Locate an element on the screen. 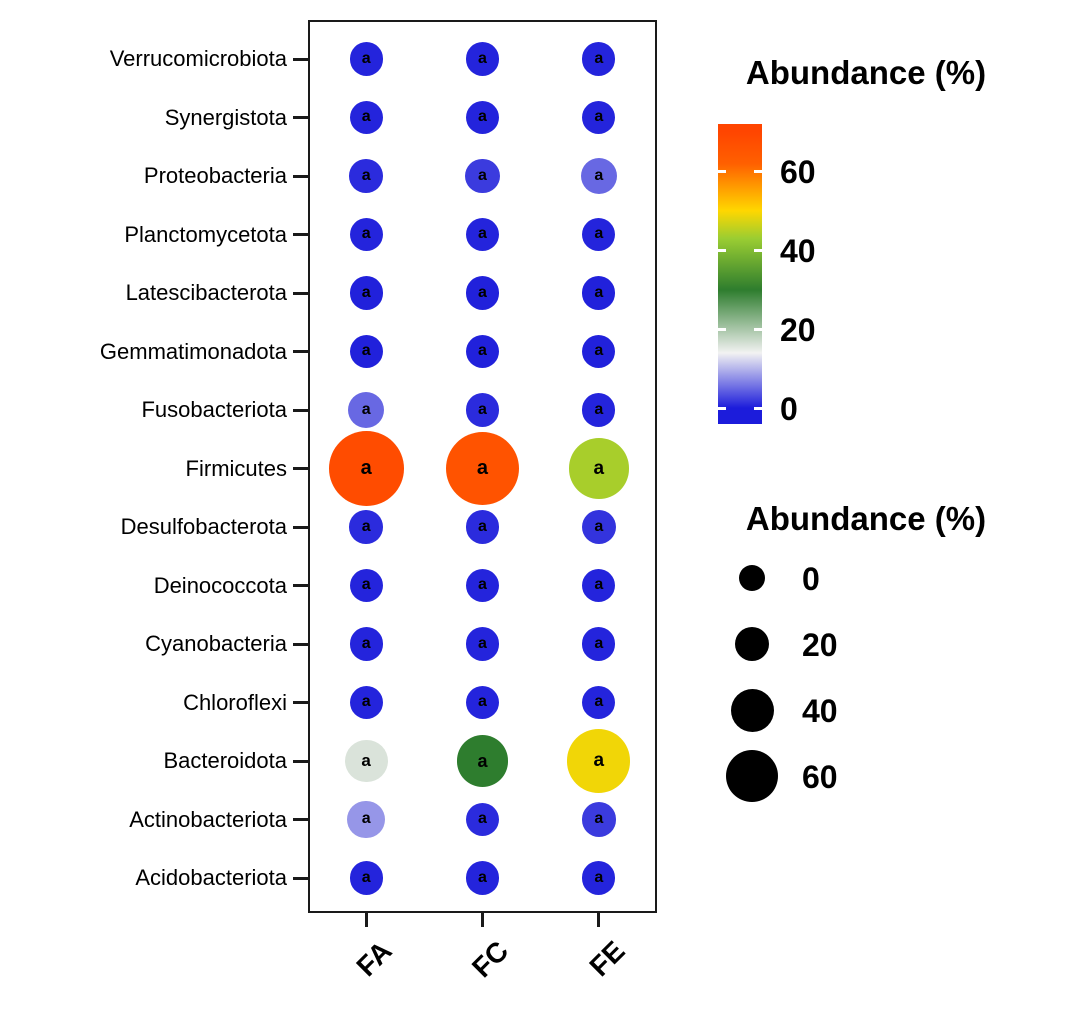 This screenshot has height=1011, width=1080. y-axis-label: Desulfobacterota is located at coordinates (203, 526).